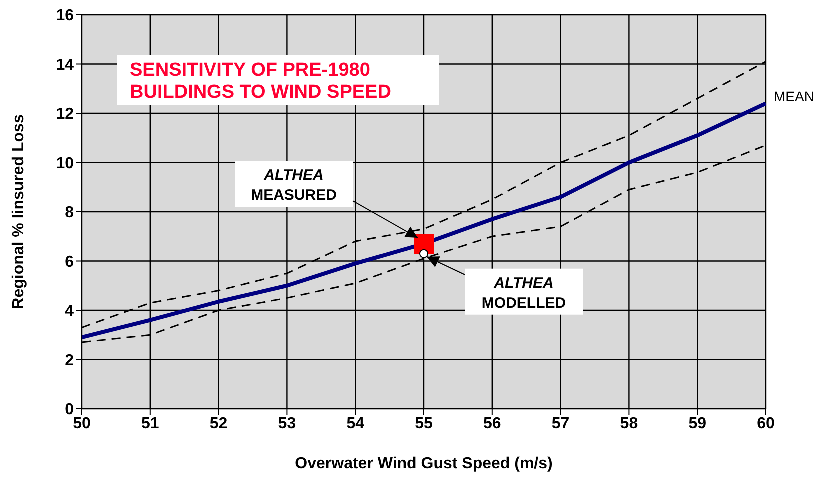 The height and width of the screenshot is (489, 824). What do you see at coordinates (151, 423) in the screenshot?
I see `x-tick-label: 51` at bounding box center [151, 423].